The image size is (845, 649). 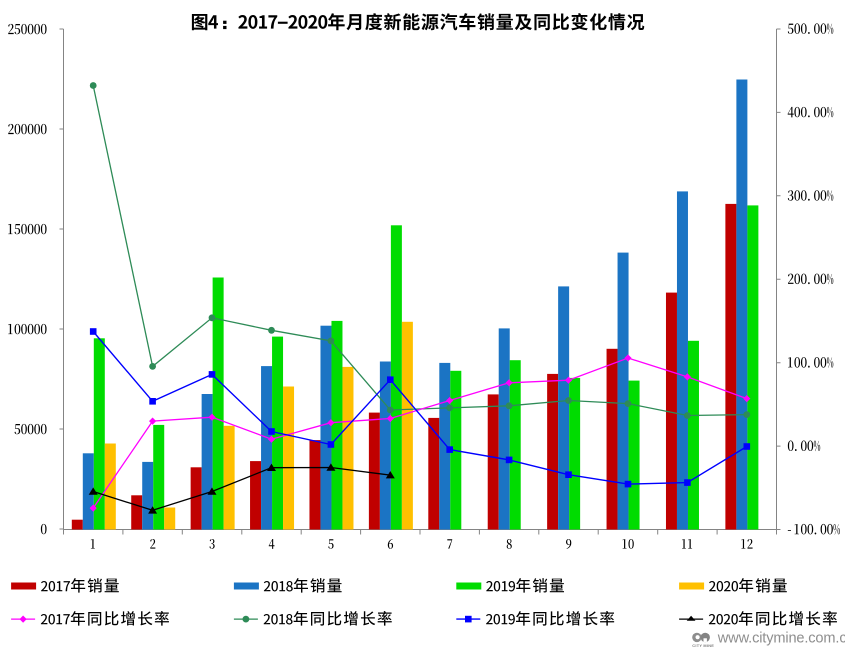 What do you see at coordinates (703, 645) in the screenshot?
I see `svg-text: CITY MINE` at bounding box center [703, 645].